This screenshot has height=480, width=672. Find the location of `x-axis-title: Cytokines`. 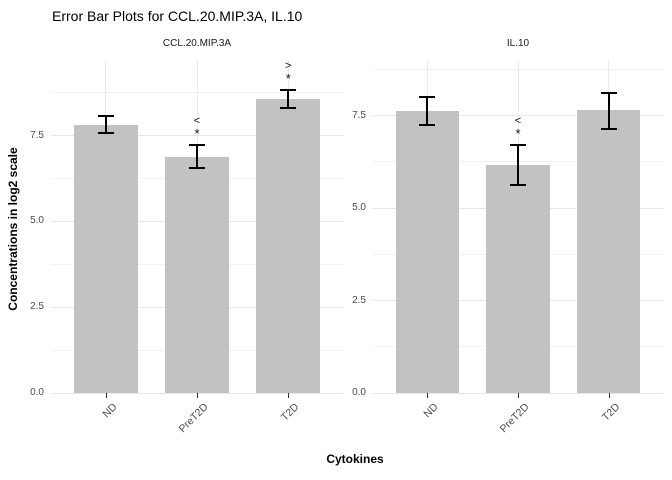

x-axis-title: Cytokines is located at coordinates (355, 459).